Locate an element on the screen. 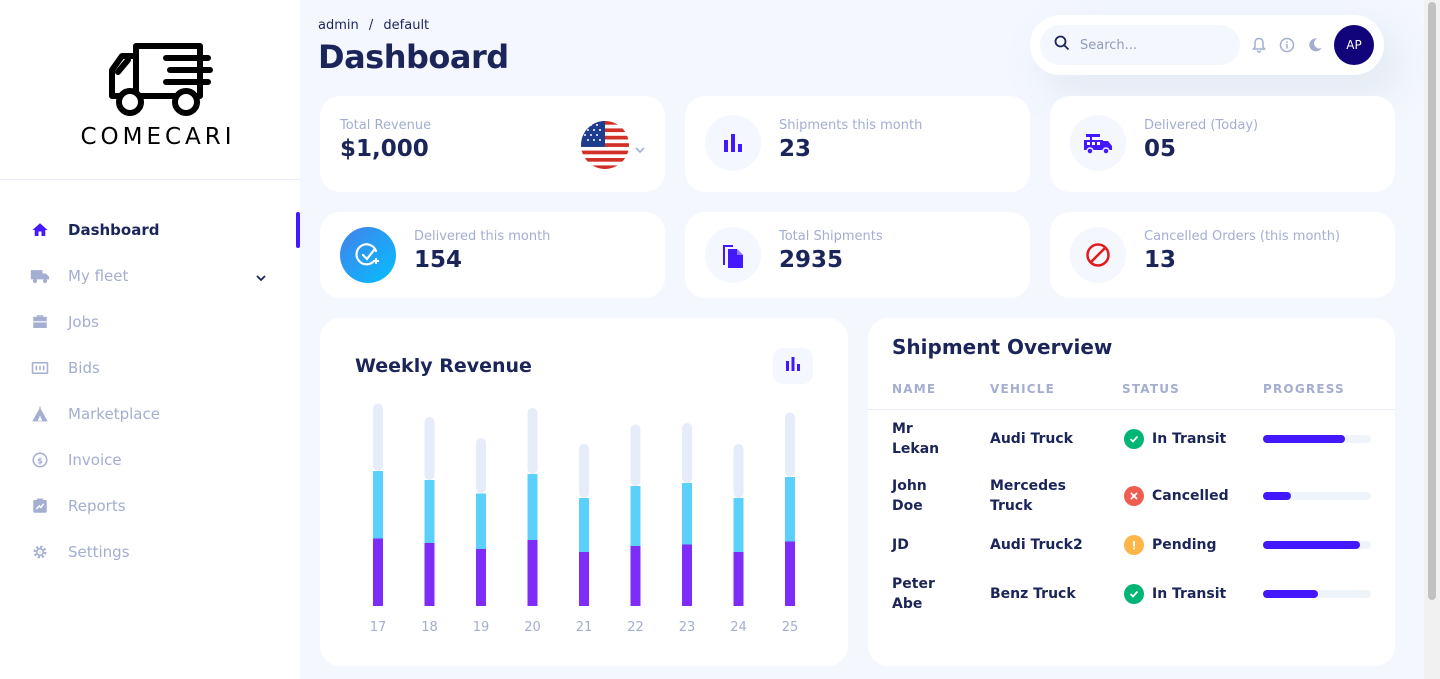 This screenshot has width=1440, height=679. name-line: Doe is located at coordinates (907, 506).